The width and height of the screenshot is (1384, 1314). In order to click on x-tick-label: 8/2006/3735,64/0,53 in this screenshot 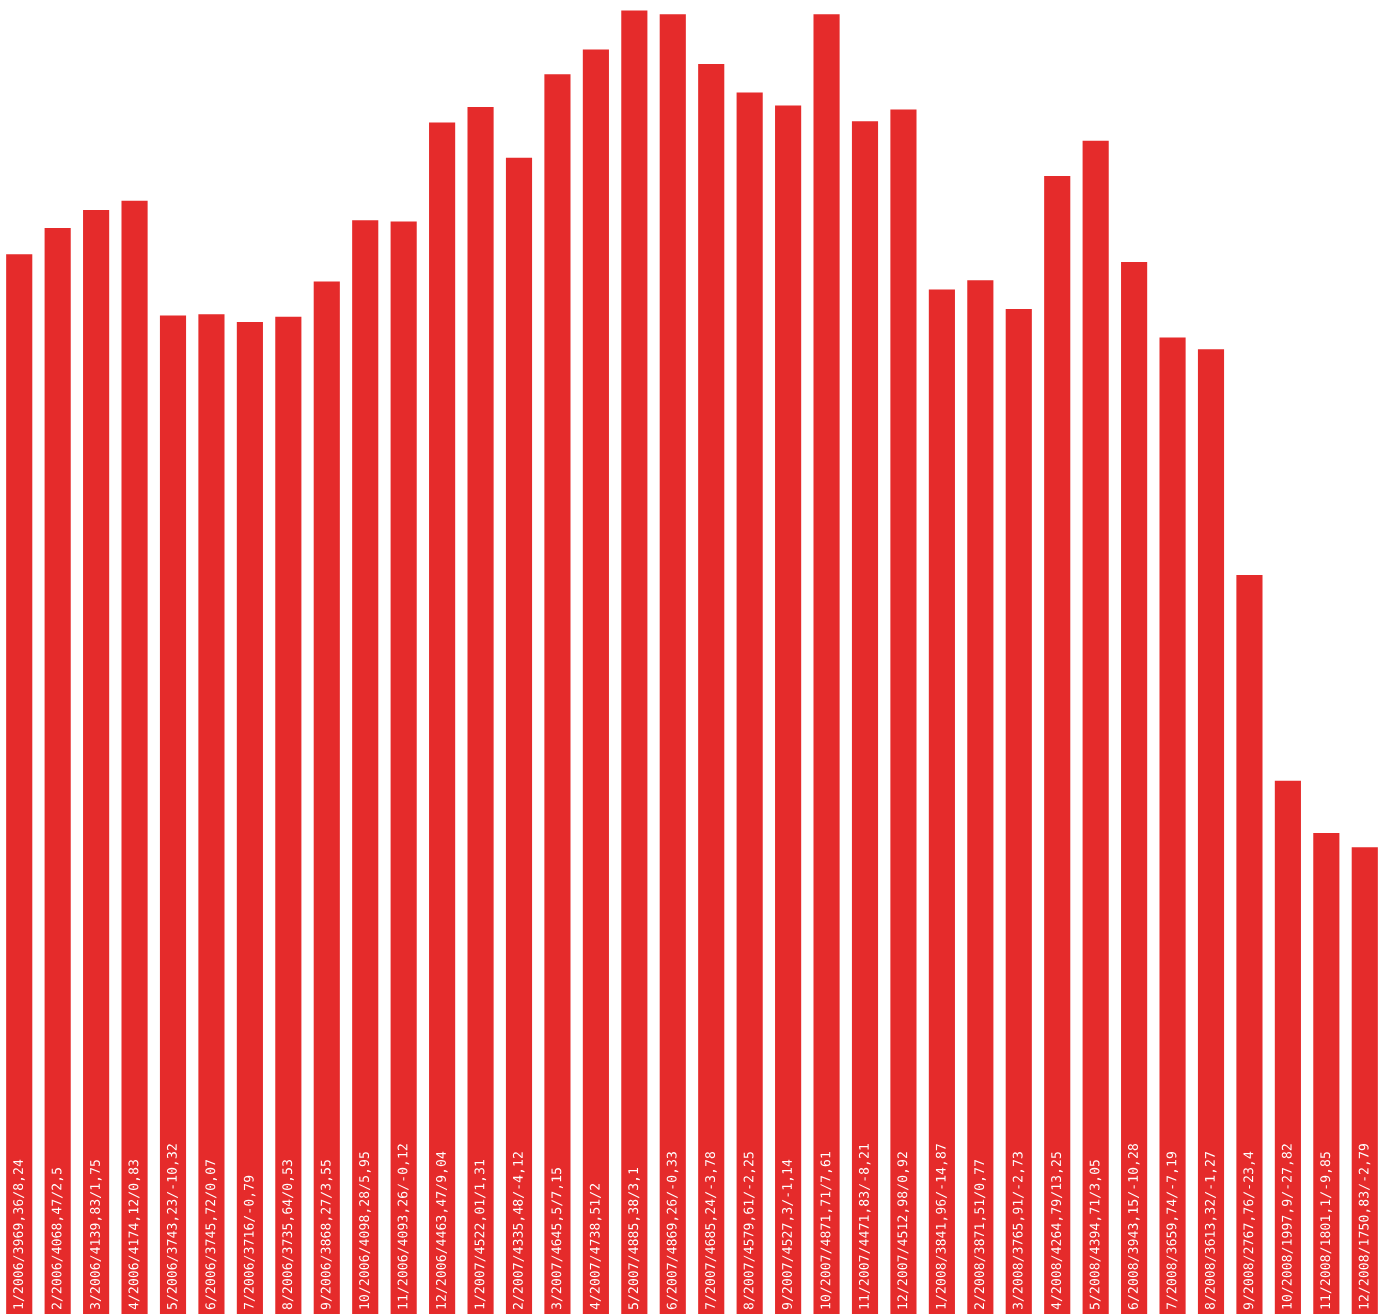, I will do `click(288, 1235)`.